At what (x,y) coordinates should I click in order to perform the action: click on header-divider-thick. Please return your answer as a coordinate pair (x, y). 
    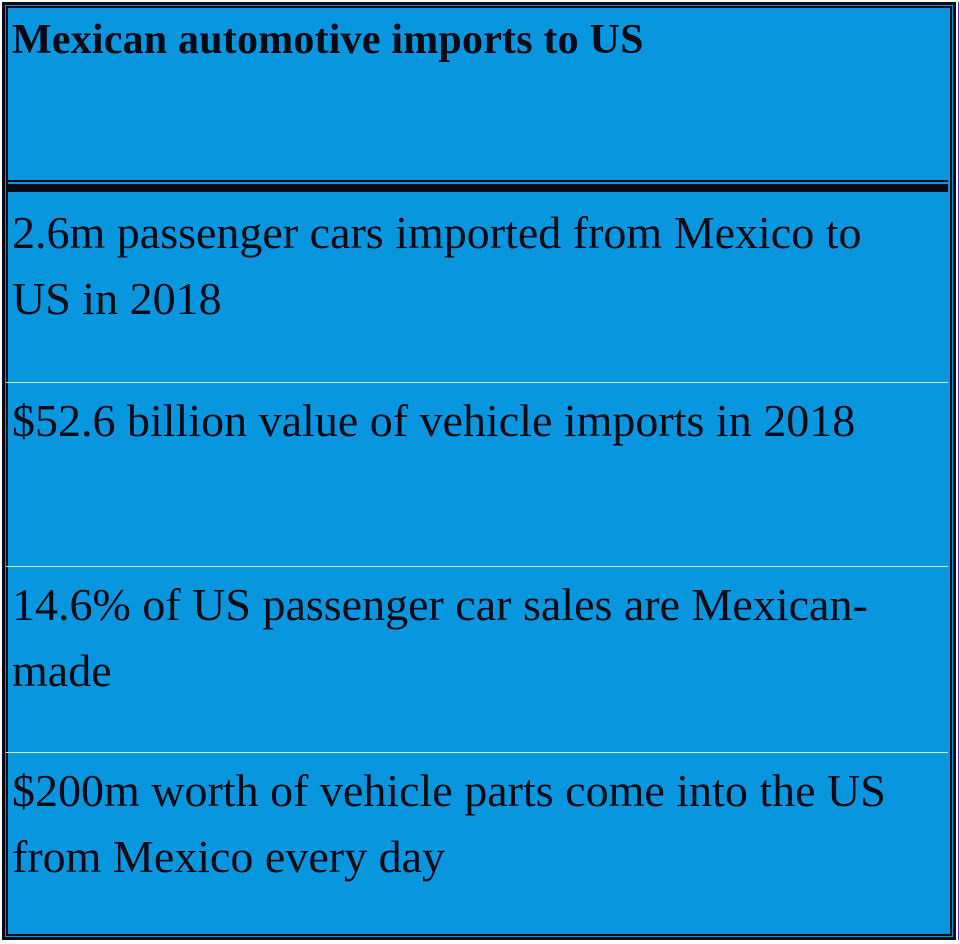
    Looking at the image, I should click on (477, 188).